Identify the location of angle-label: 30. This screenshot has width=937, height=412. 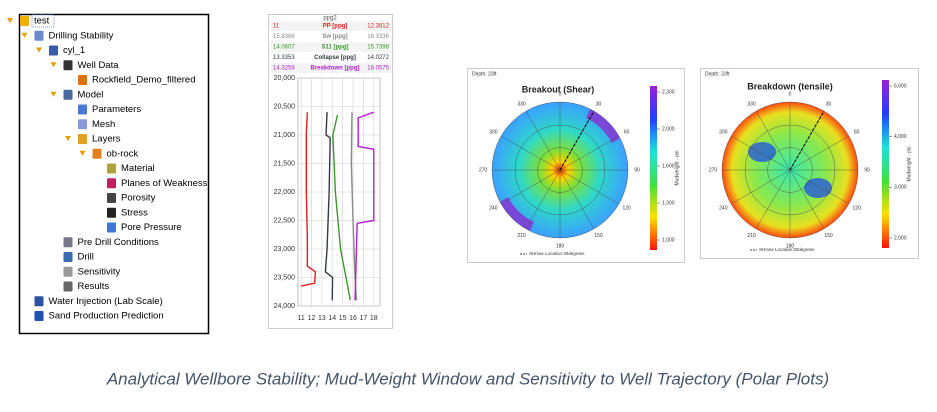
(599, 105).